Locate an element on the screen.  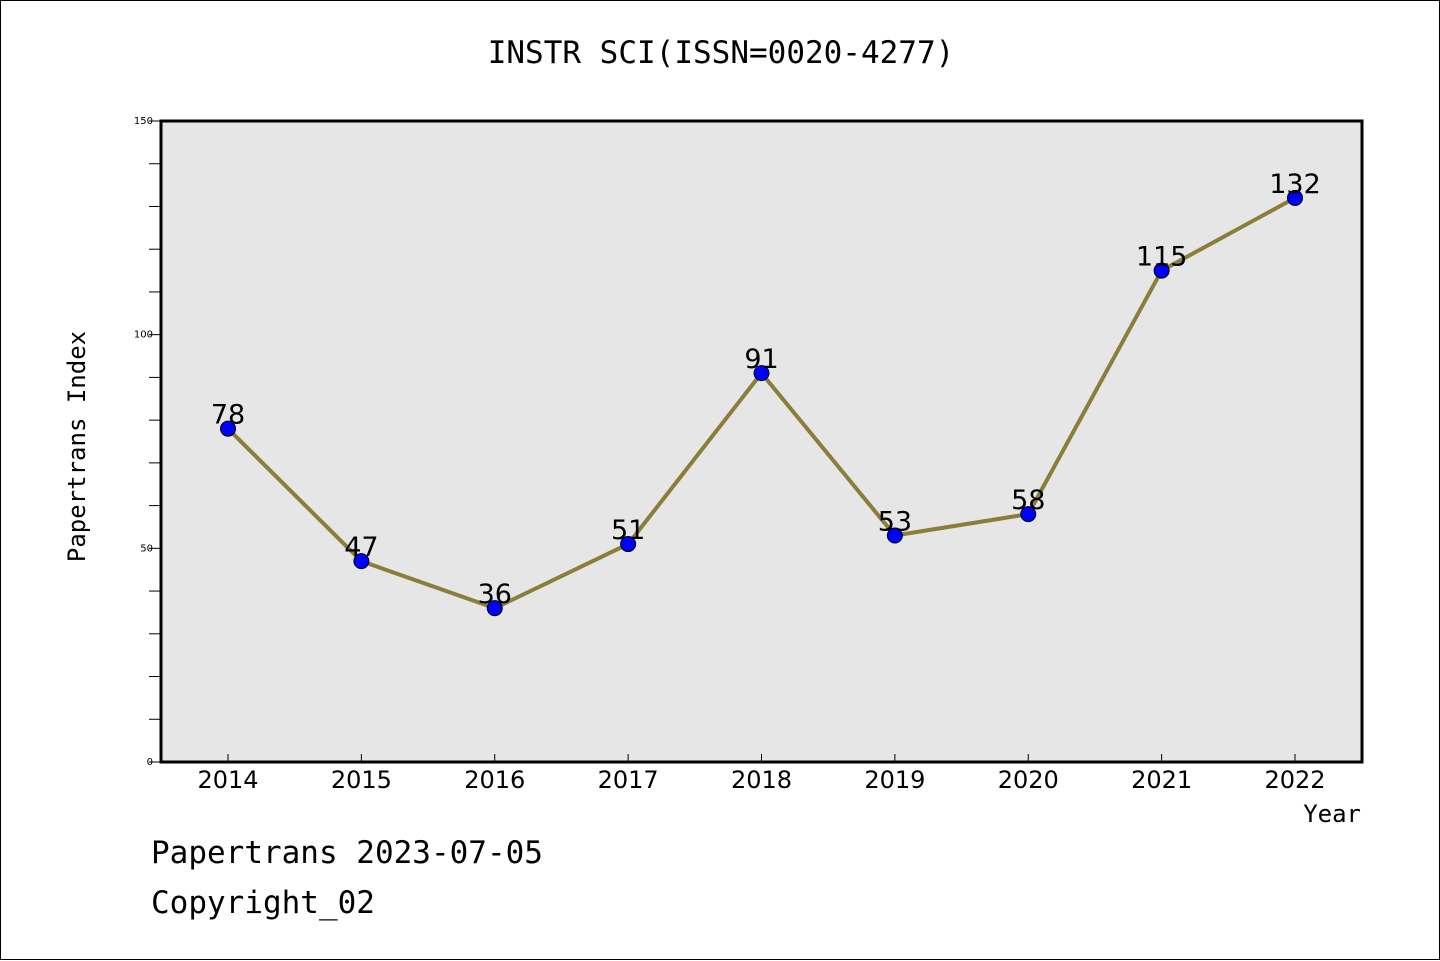
data-label: 58 is located at coordinates (1028, 500).